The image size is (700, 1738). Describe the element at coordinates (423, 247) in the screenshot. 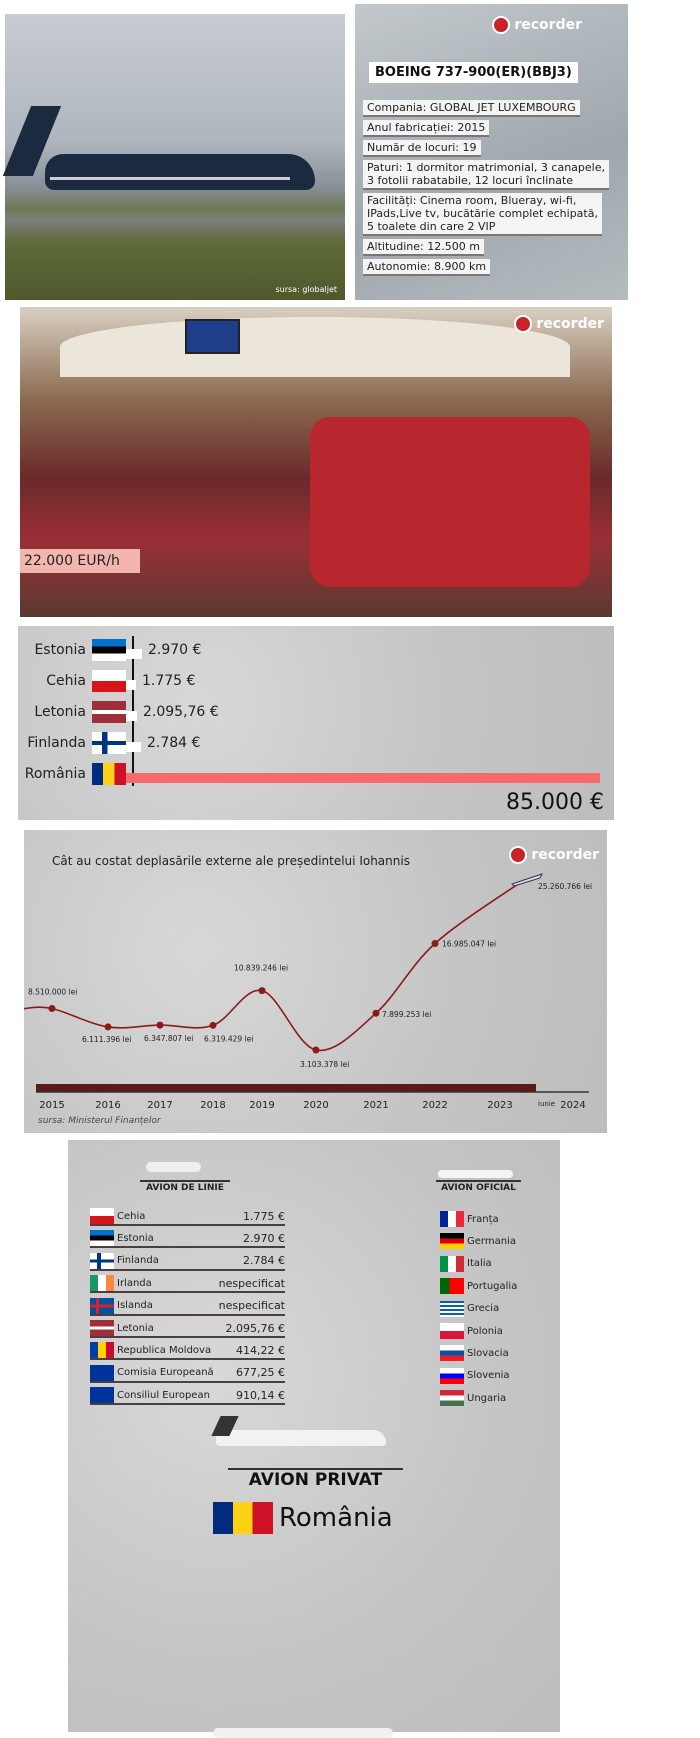

I see `spec-row: Altitudine: 12.500 m` at that location.